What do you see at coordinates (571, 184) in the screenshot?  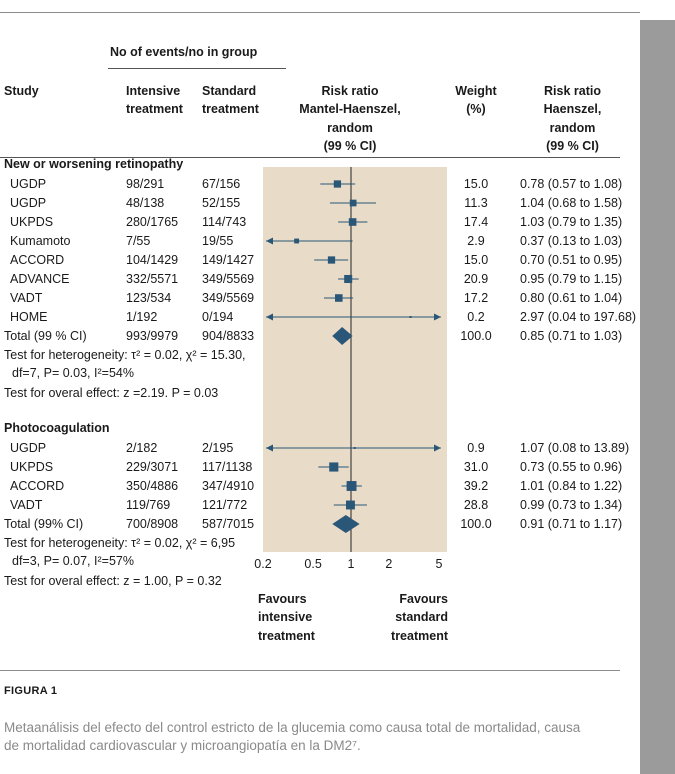 I see `study-rr-ci: 0.78 (0.57 to 1.08)` at bounding box center [571, 184].